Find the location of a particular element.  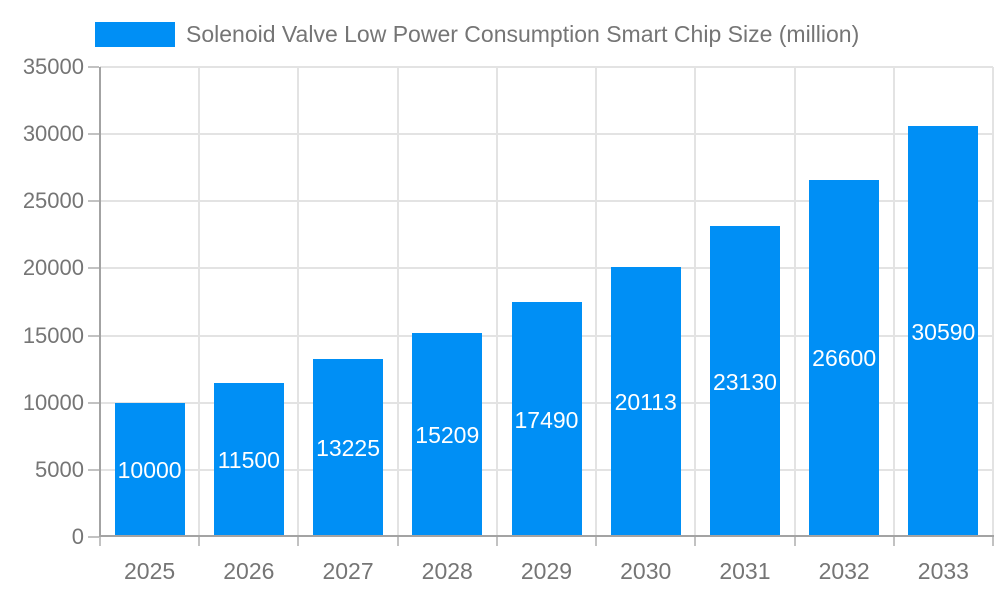

bar-value-label: 13225 is located at coordinates (348, 448).